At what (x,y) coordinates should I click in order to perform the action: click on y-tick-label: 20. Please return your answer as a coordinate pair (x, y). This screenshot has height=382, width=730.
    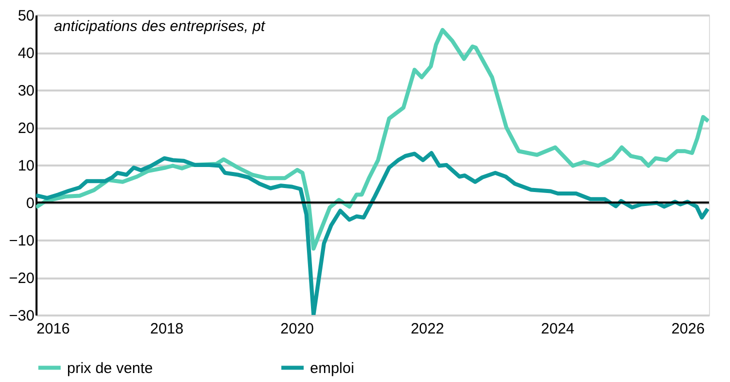
    Looking at the image, I should click on (26, 128).